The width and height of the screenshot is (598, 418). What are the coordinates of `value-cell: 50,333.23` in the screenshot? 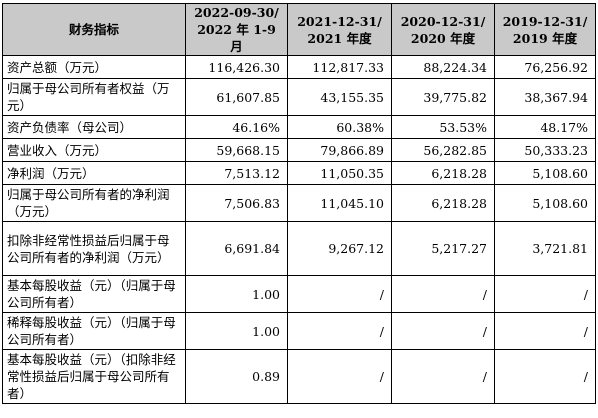 It's located at (545, 150).